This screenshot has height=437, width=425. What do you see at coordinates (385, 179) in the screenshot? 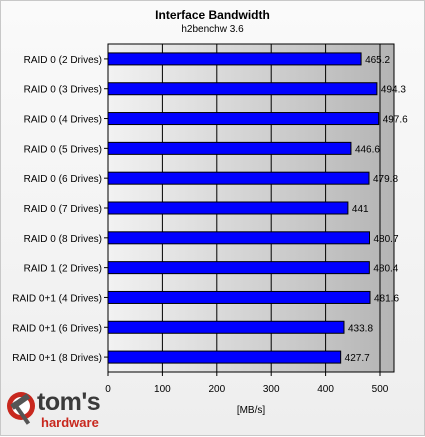
I see `bar-value-label: 479.8` at bounding box center [385, 179].